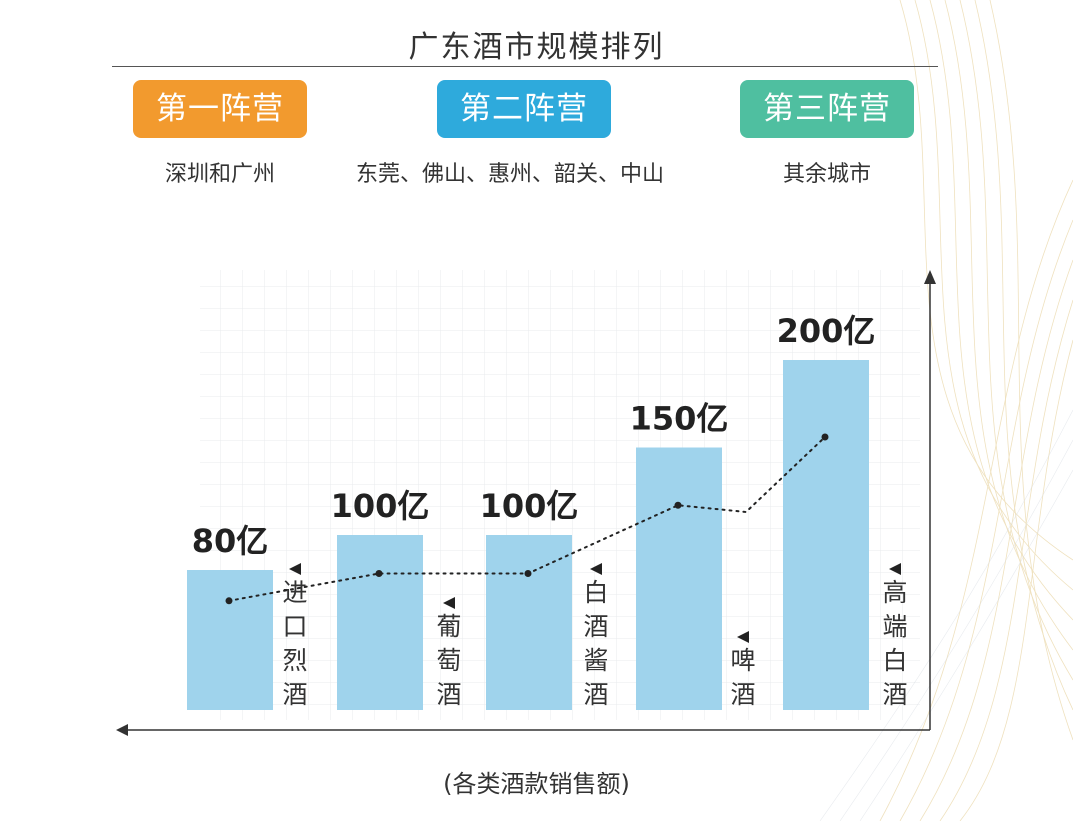  I want to click on camp-badge-first: 第一阵营, so click(220, 109).